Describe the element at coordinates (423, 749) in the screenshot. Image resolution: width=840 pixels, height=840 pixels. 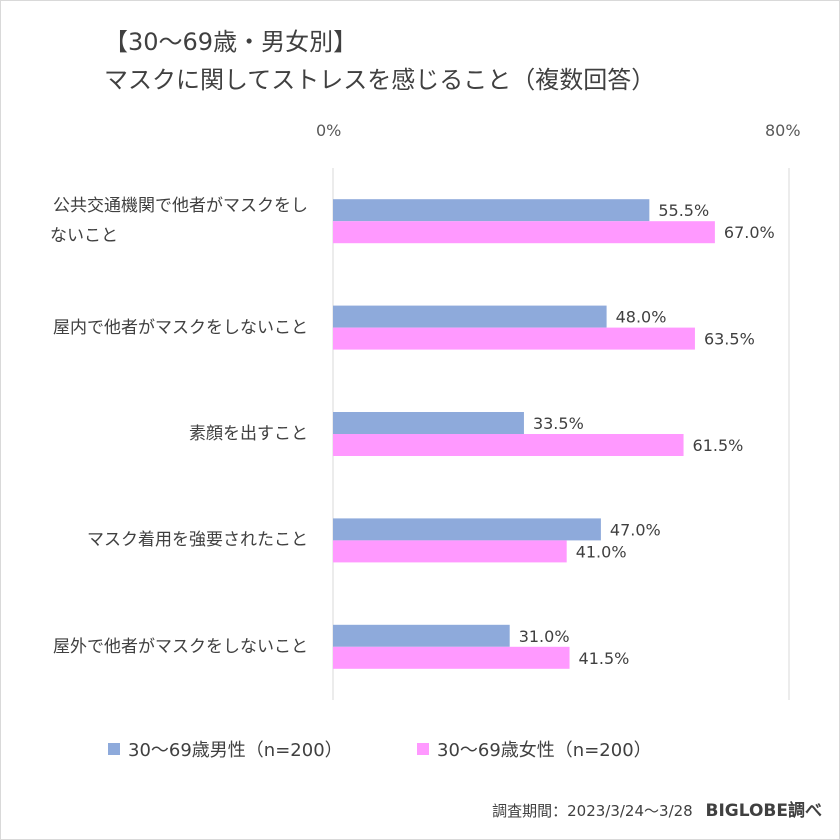
I see `legend-swatch-female` at that location.